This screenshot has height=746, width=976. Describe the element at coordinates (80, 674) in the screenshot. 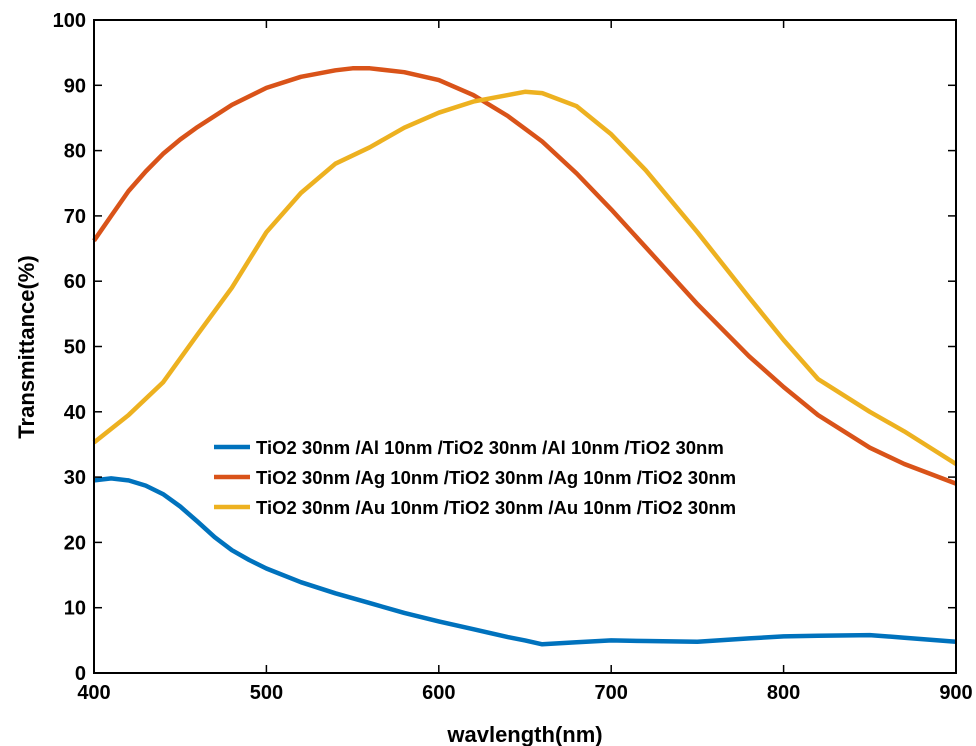

I see `y-tick-label: 0` at that location.